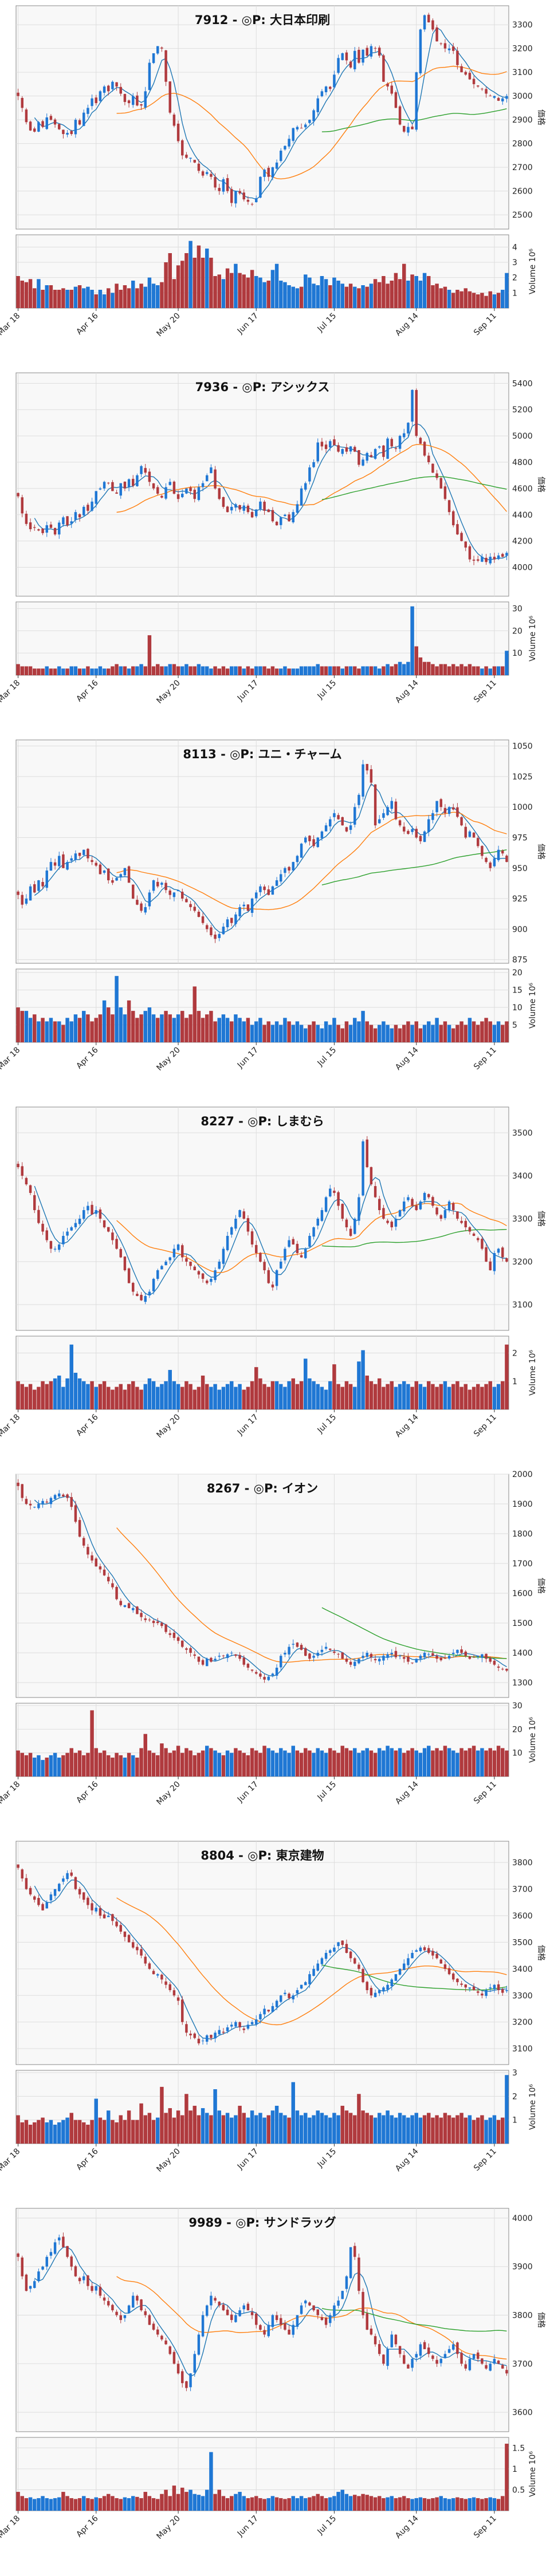  Describe the element at coordinates (522, 463) in the screenshot. I see `y-tick-label: 4800` at that location.